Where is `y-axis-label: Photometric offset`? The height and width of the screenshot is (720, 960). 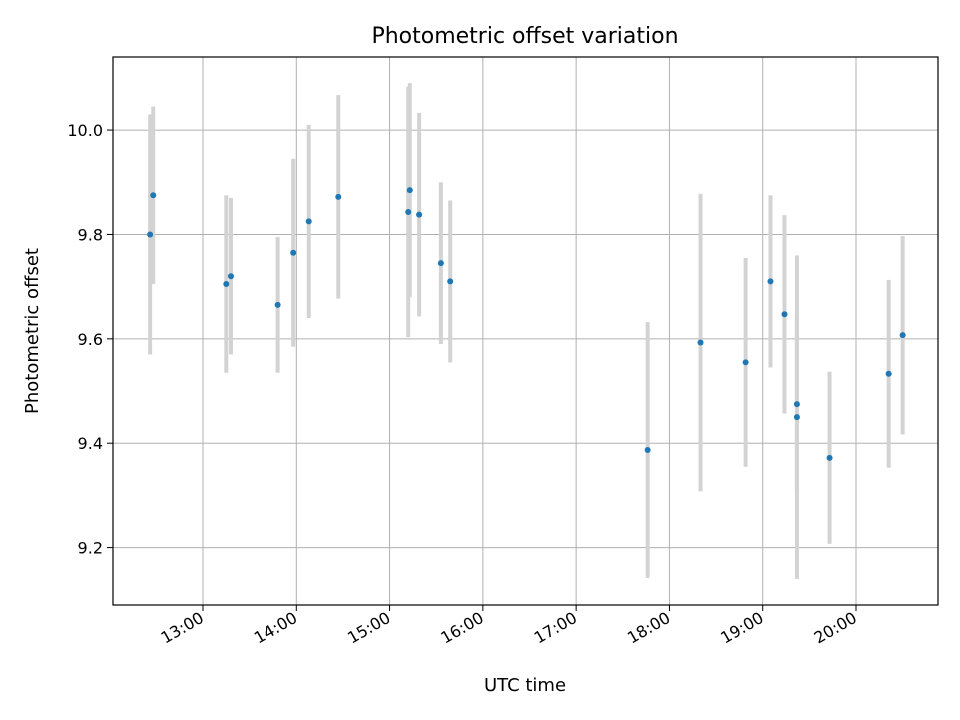
y-axis-label: Photometric offset is located at coordinates (32, 331).